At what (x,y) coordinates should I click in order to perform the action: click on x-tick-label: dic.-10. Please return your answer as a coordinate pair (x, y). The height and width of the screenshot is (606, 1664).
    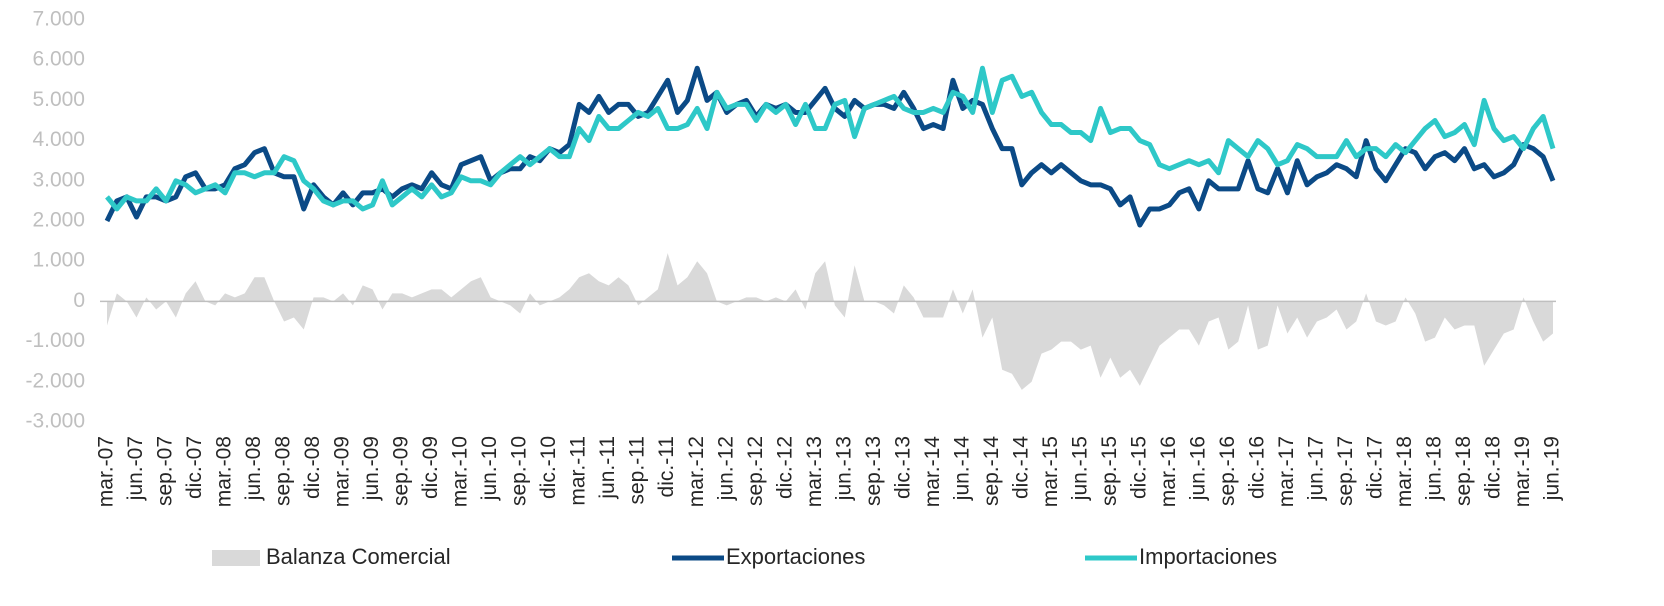
    Looking at the image, I should click on (548, 467).